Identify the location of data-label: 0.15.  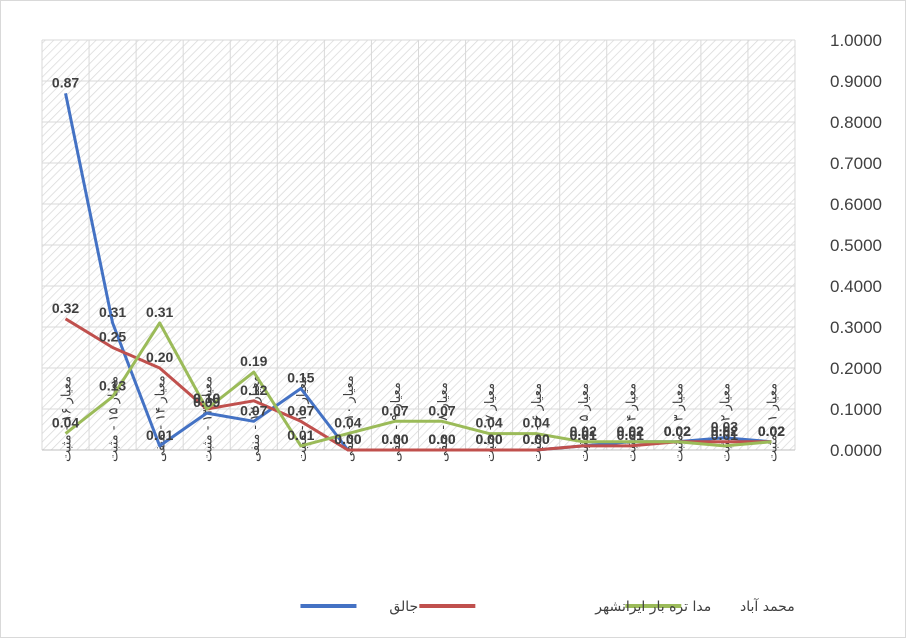
(300, 378).